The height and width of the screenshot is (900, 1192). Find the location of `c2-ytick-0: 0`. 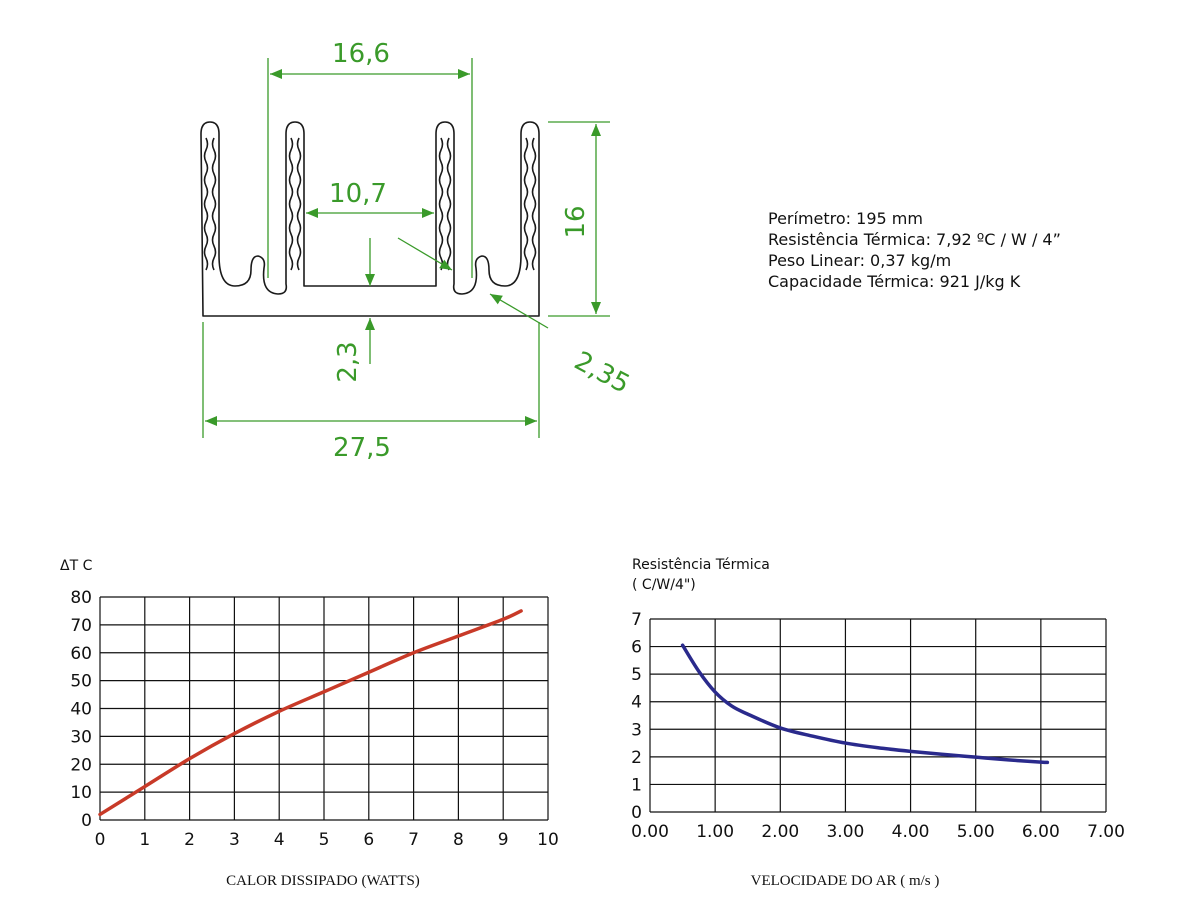

c2-ytick-0: 0 is located at coordinates (636, 813).